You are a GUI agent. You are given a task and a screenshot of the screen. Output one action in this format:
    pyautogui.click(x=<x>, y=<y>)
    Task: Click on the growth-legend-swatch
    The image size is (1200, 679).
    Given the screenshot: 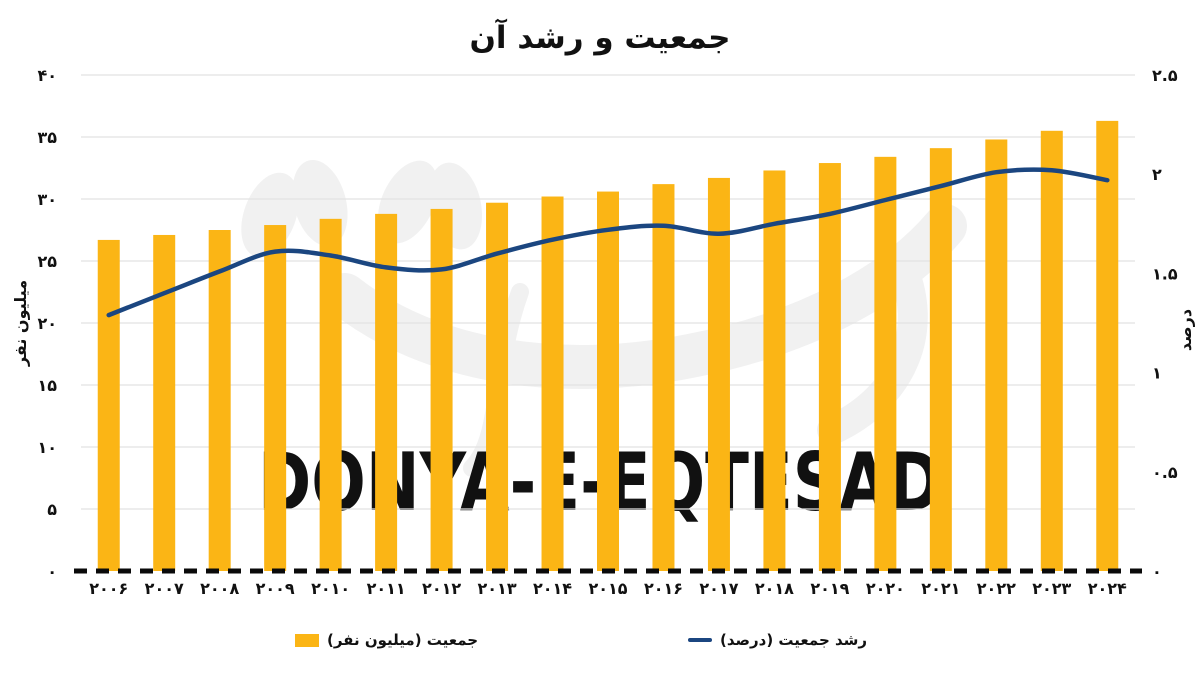 What is the action you would take?
    pyautogui.click(x=700, y=640)
    